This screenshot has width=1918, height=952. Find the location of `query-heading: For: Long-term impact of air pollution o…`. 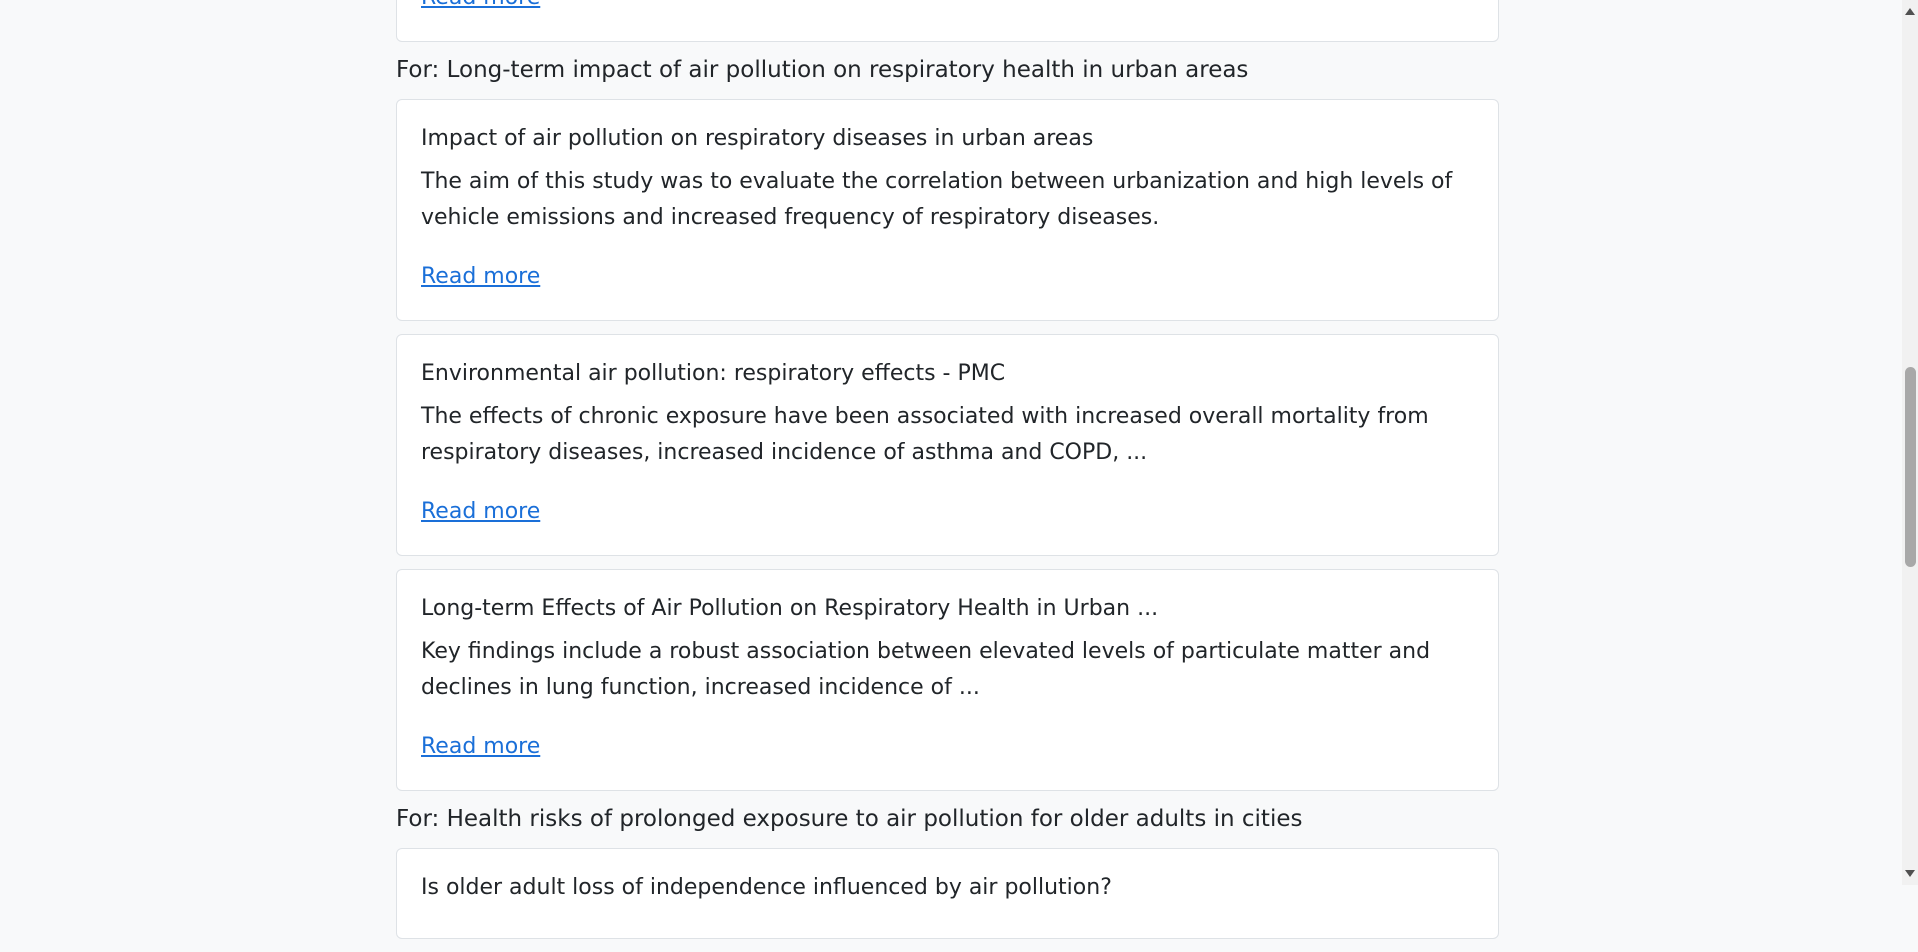

query-heading: For: Long-term impact of air pollution o… is located at coordinates (822, 70).